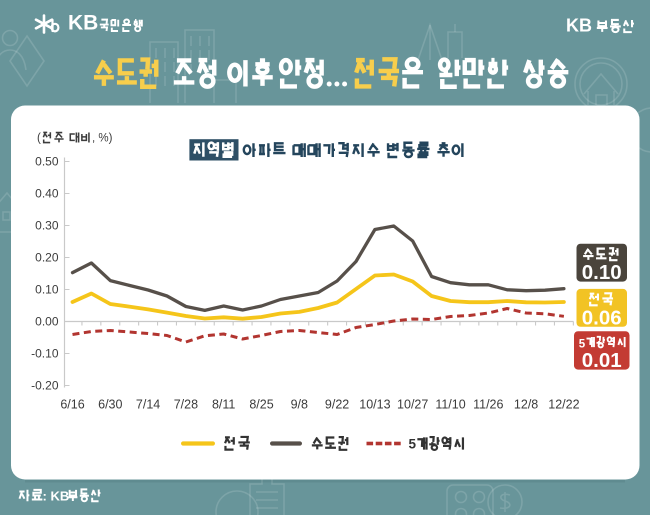  Describe the element at coordinates (450, 405) in the screenshot. I see `svg-text: 11/10` at that location.